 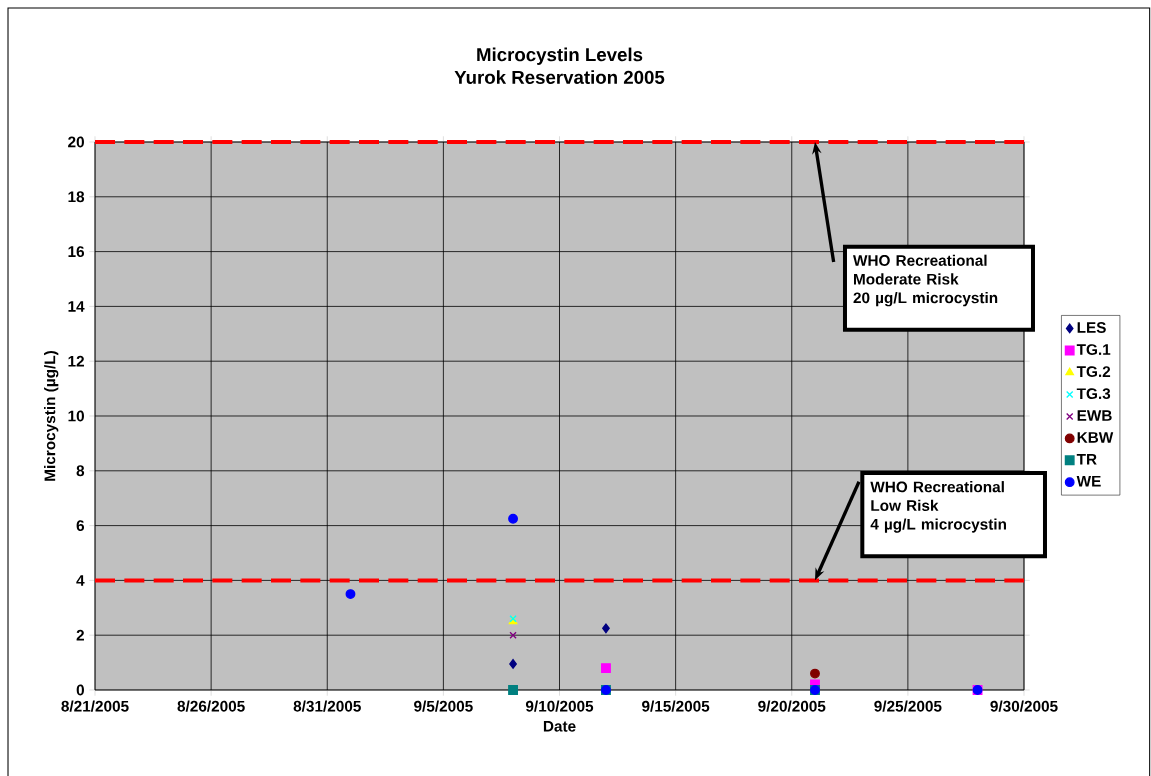 What do you see at coordinates (1093, 394) in the screenshot?
I see `legend-label: TG.3` at bounding box center [1093, 394].